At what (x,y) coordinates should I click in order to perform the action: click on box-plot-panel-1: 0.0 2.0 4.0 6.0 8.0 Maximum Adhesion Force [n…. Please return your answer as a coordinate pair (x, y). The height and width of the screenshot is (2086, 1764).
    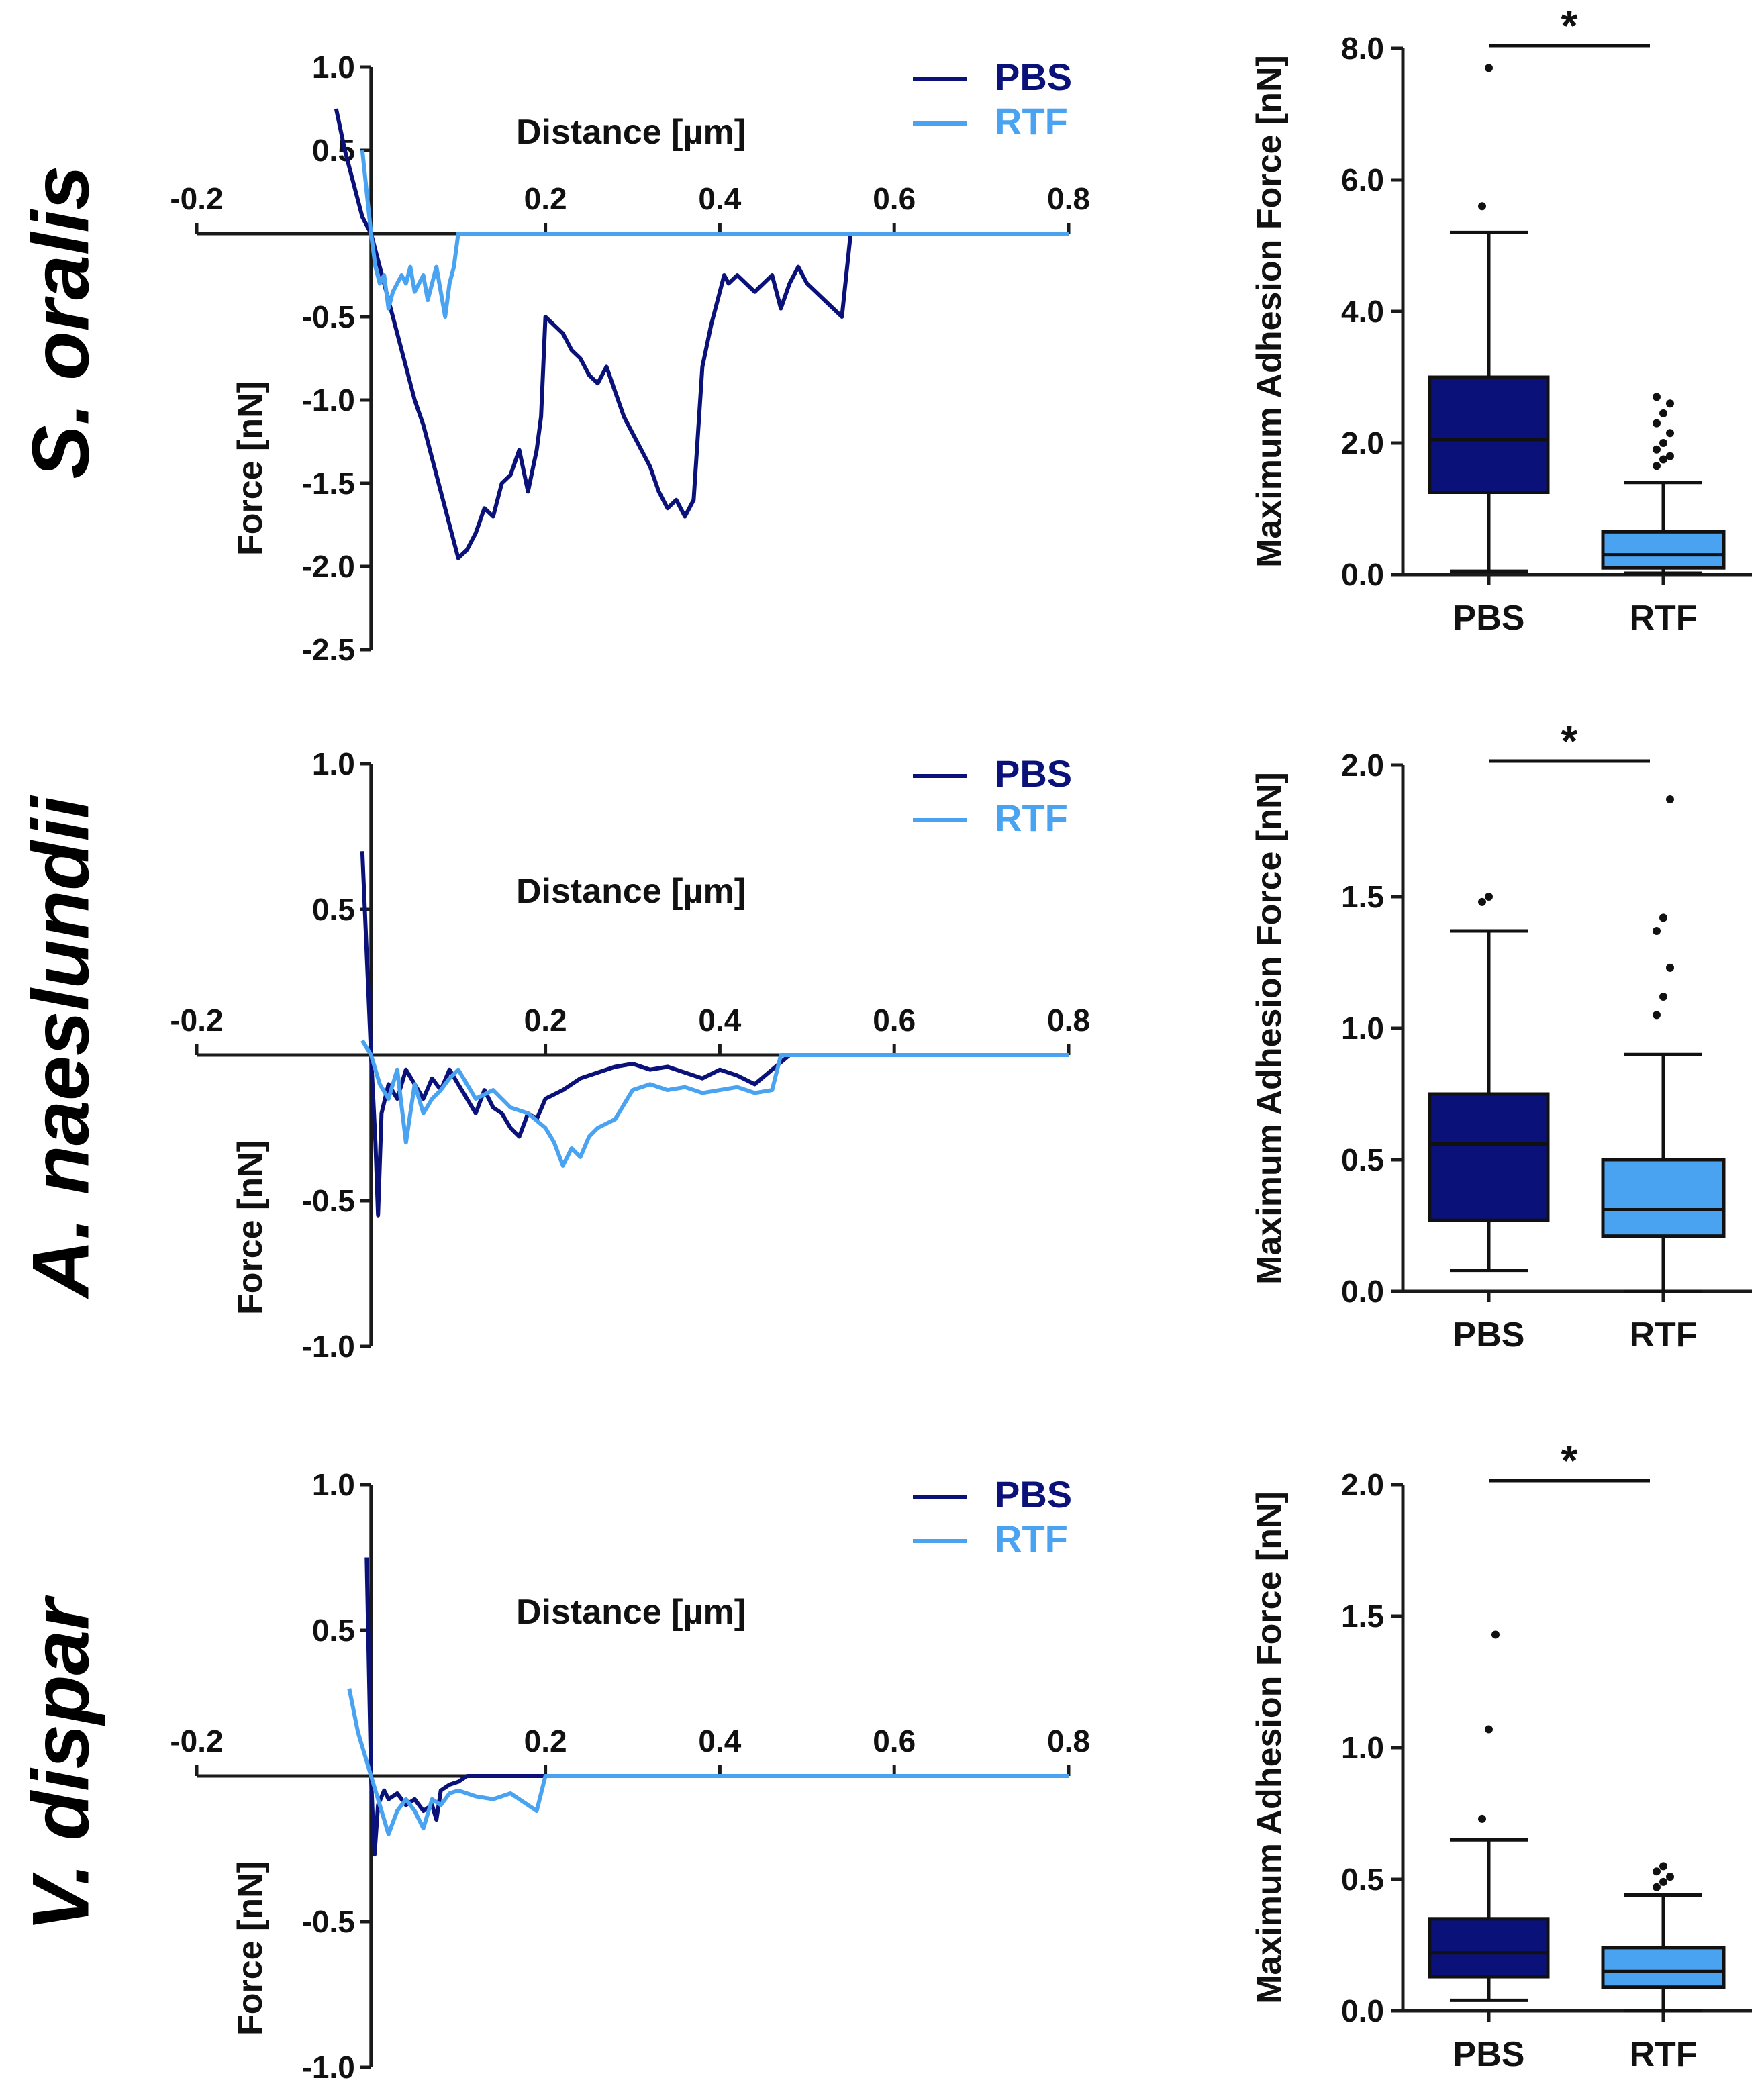
    Looking at the image, I should click on (1501, 319).